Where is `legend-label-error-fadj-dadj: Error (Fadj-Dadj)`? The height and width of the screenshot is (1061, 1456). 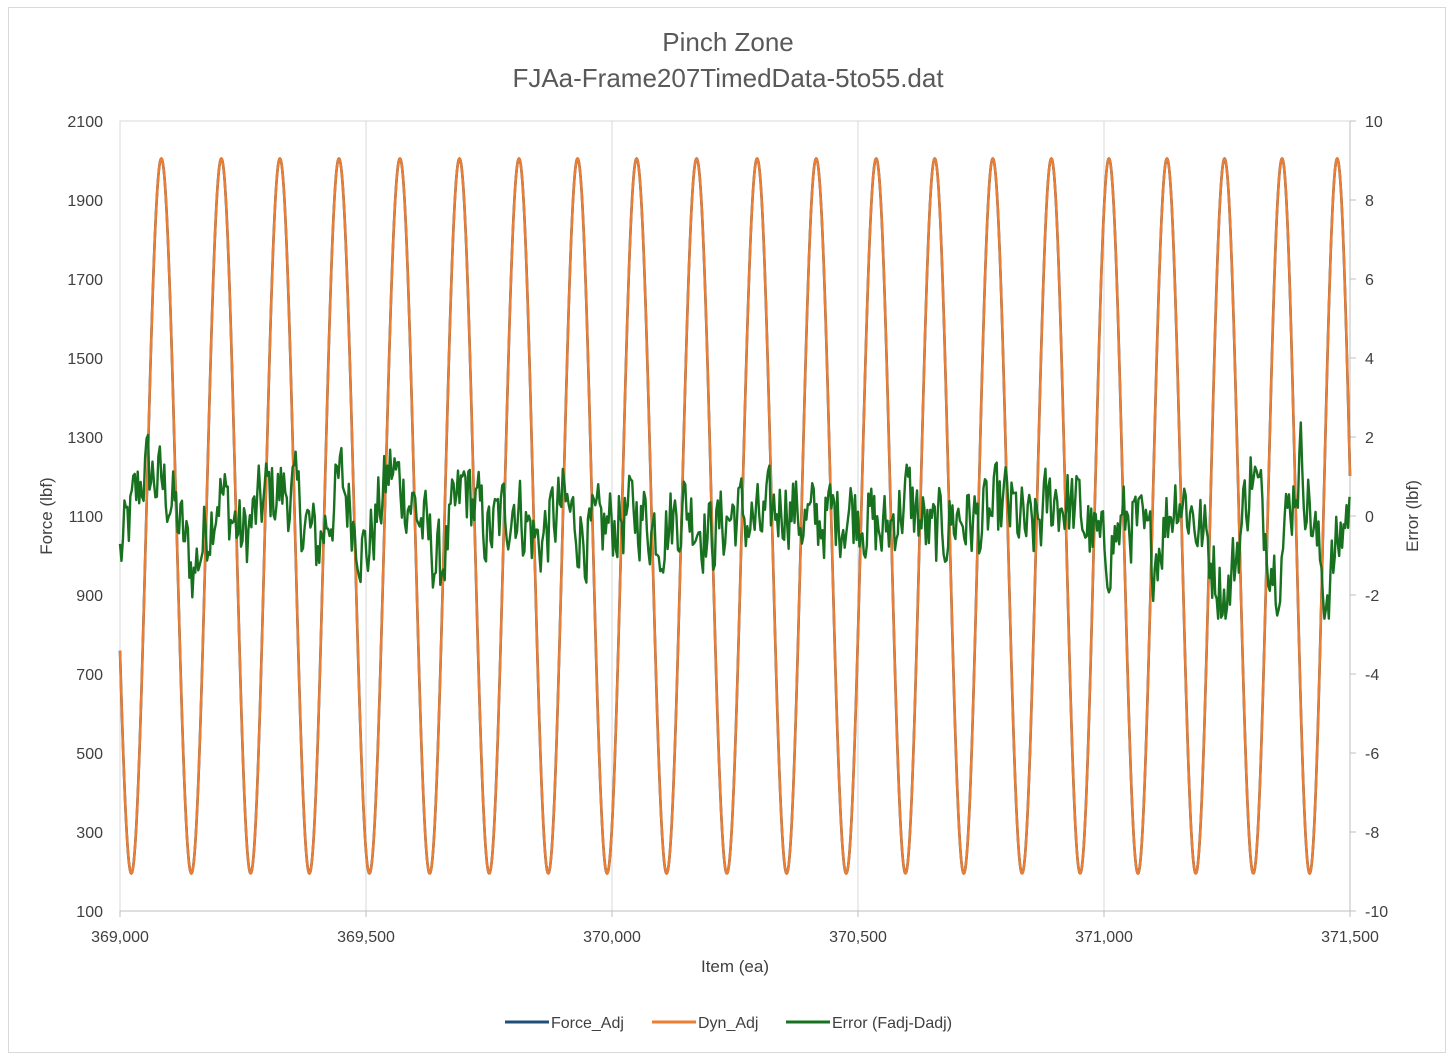 legend-label-error-fadj-dadj: Error (Fadj-Dadj) is located at coordinates (892, 1023).